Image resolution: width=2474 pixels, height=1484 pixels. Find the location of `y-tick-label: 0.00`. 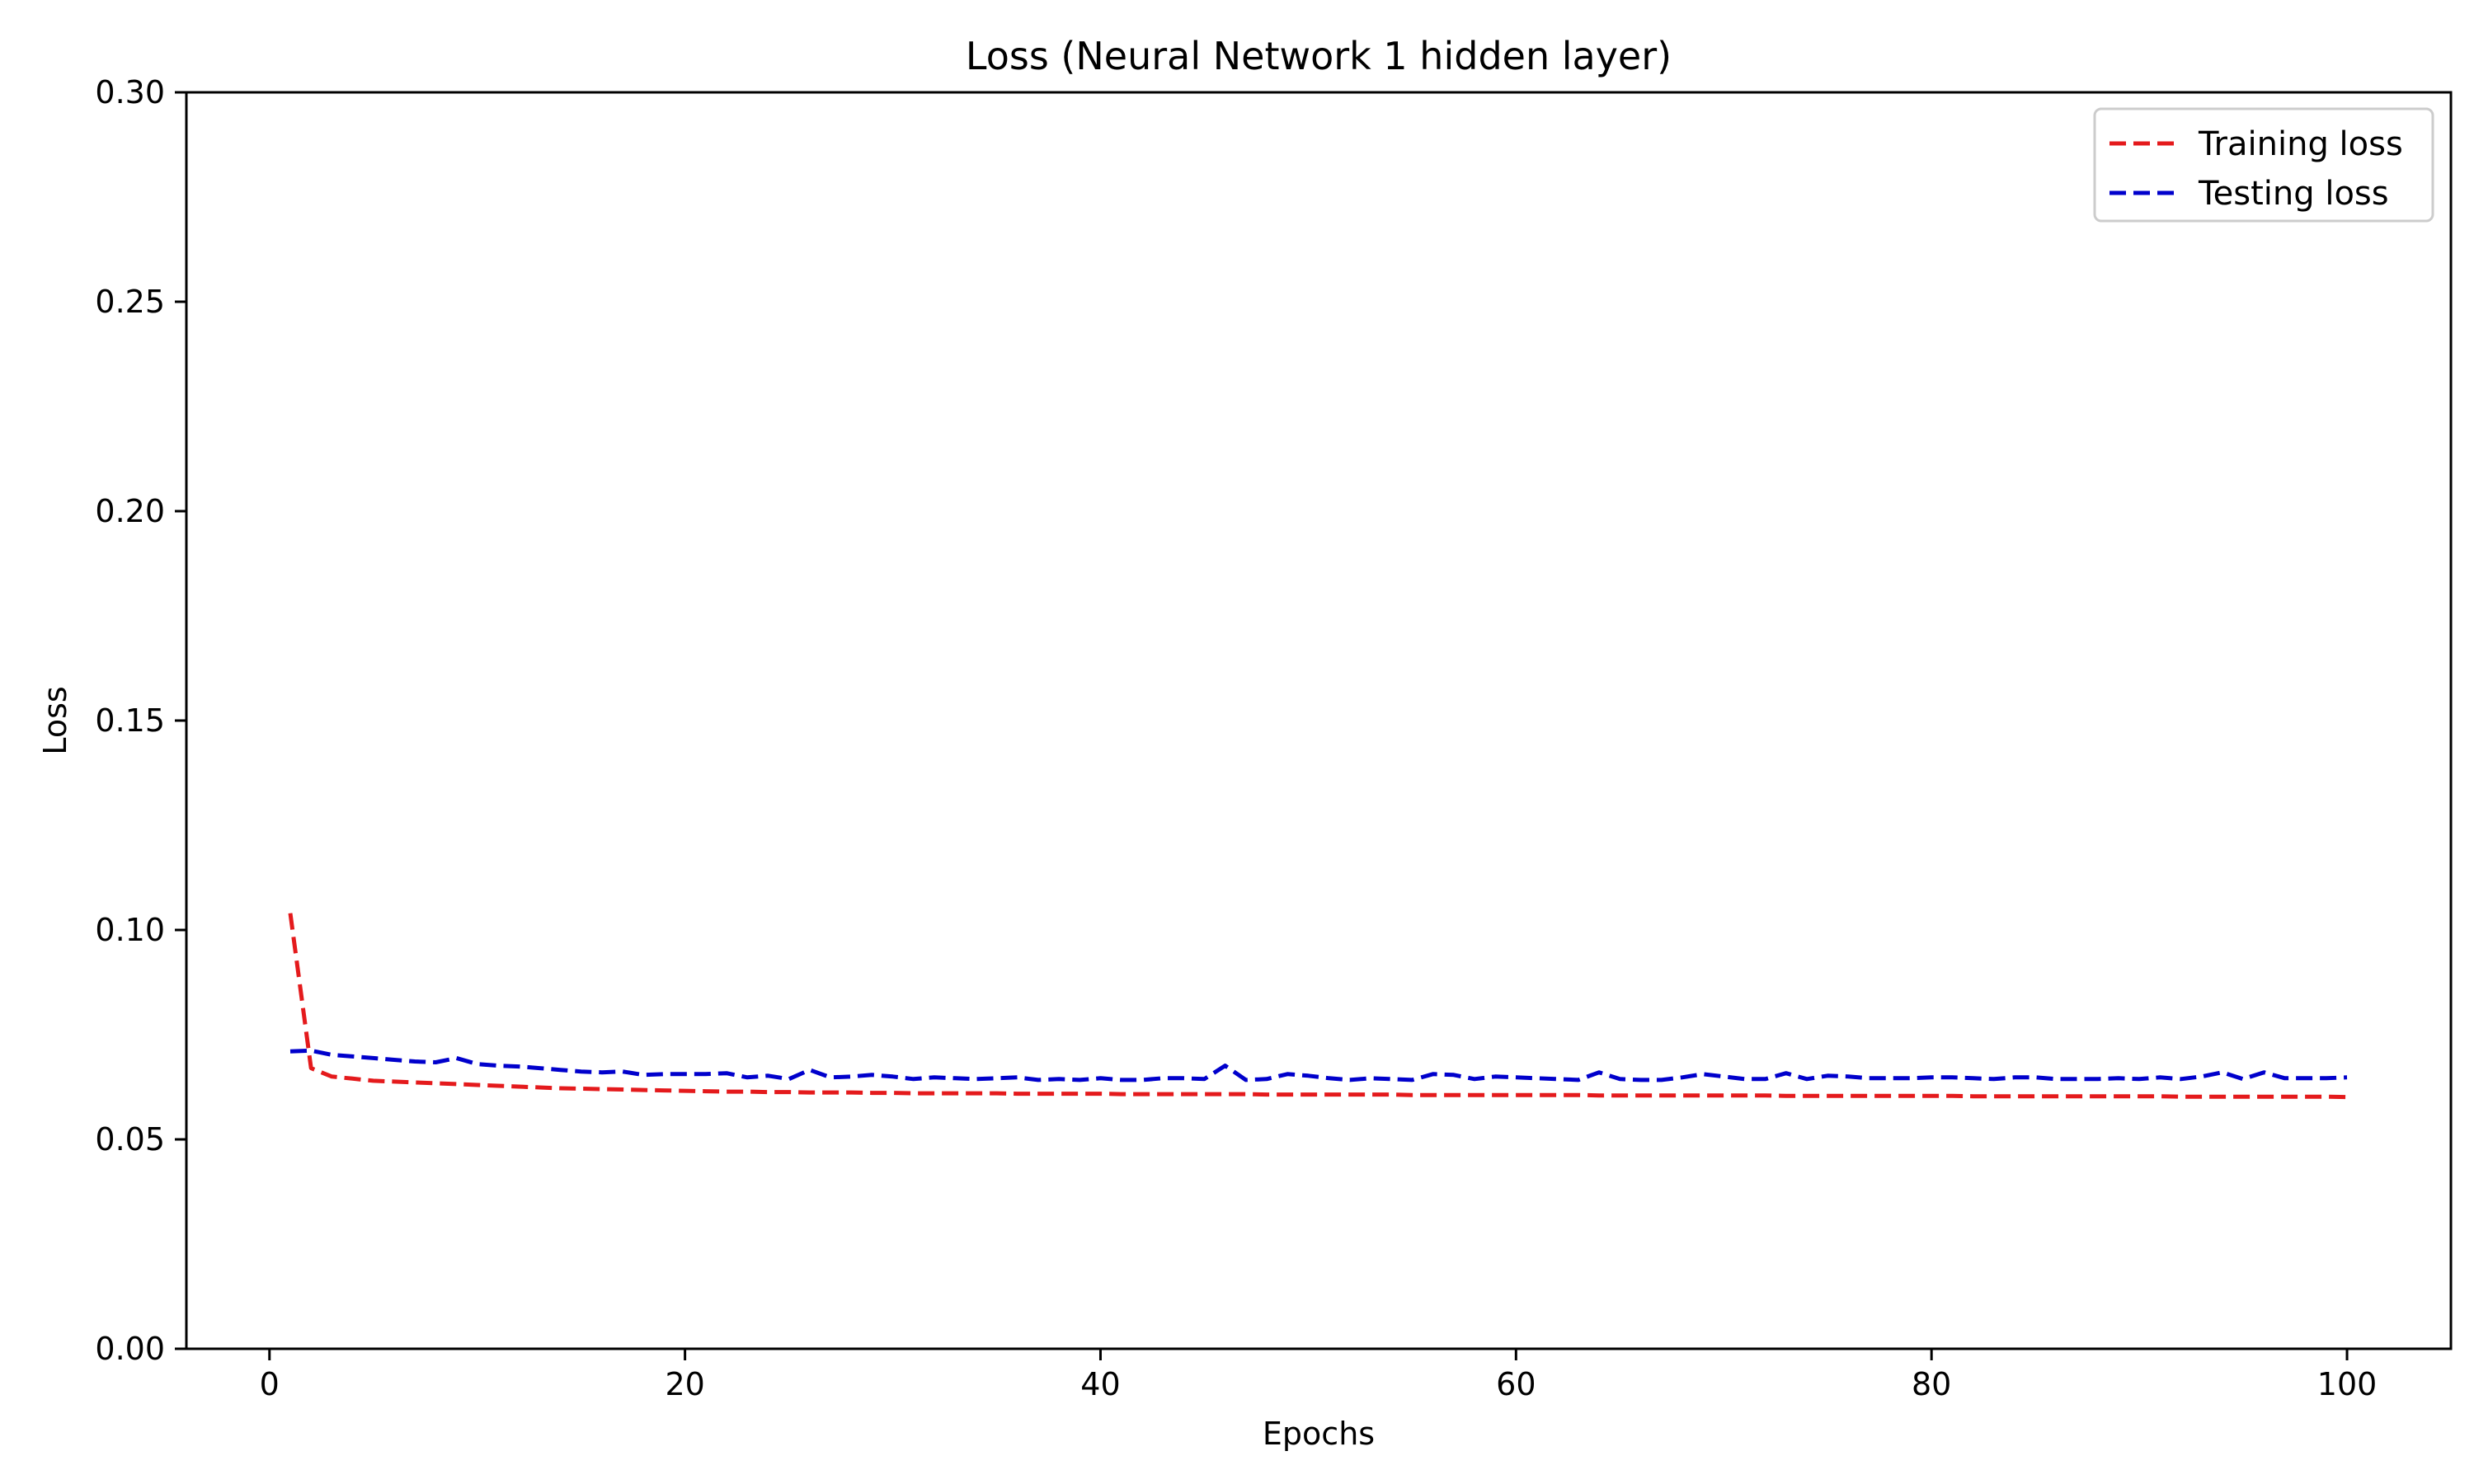

y-tick-label: 0.00 is located at coordinates (130, 1349).